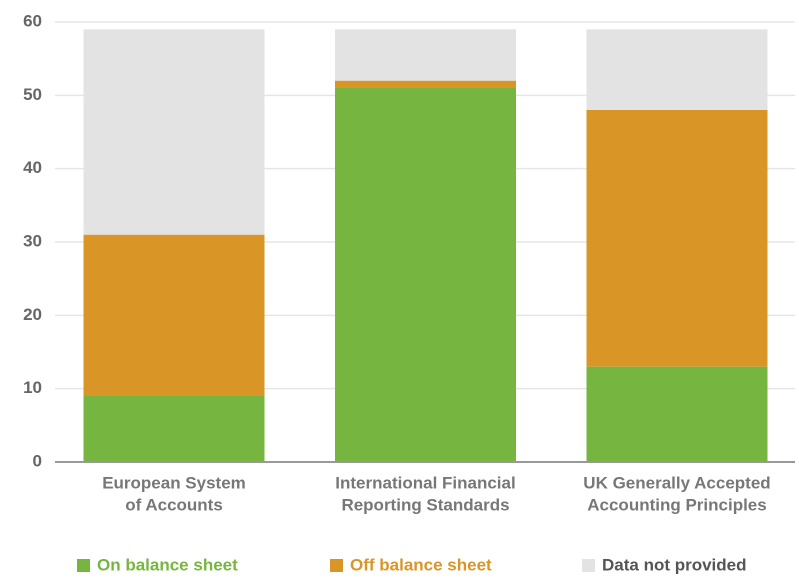  Describe the element at coordinates (174, 482) in the screenshot. I see `x-tick-label: European System` at that location.